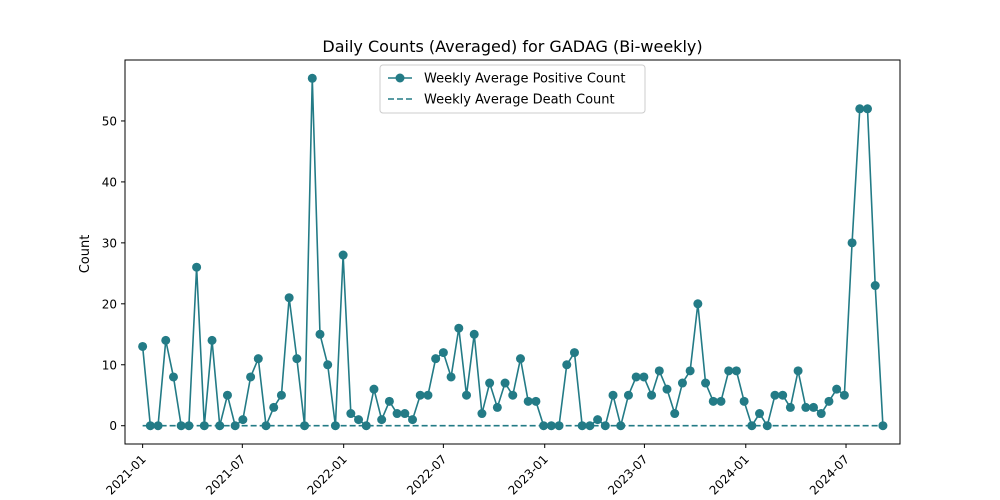 The height and width of the screenshot is (500, 1000). What do you see at coordinates (109, 121) in the screenshot?
I see `y-tick-label: 50` at bounding box center [109, 121].